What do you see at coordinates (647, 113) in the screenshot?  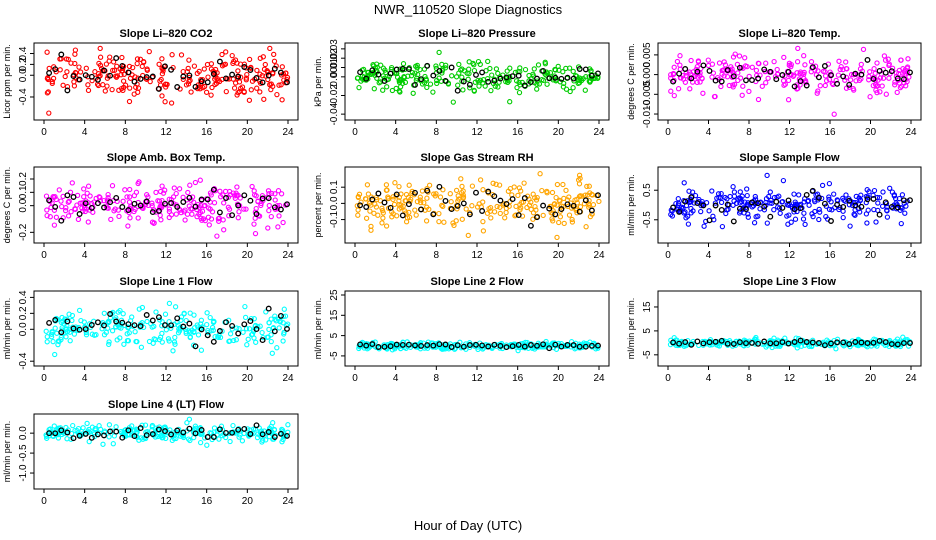 I see `y-tick-label: -0.010` at bounding box center [647, 113].